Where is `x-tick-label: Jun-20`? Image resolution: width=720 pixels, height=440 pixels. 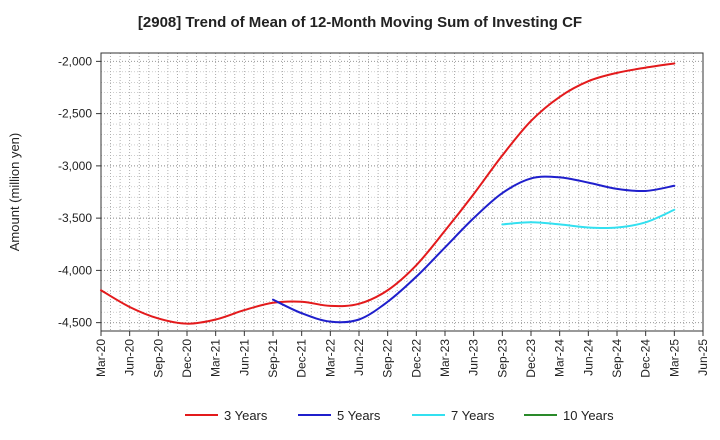 x-tick-label: Jun-20 is located at coordinates (130, 357).